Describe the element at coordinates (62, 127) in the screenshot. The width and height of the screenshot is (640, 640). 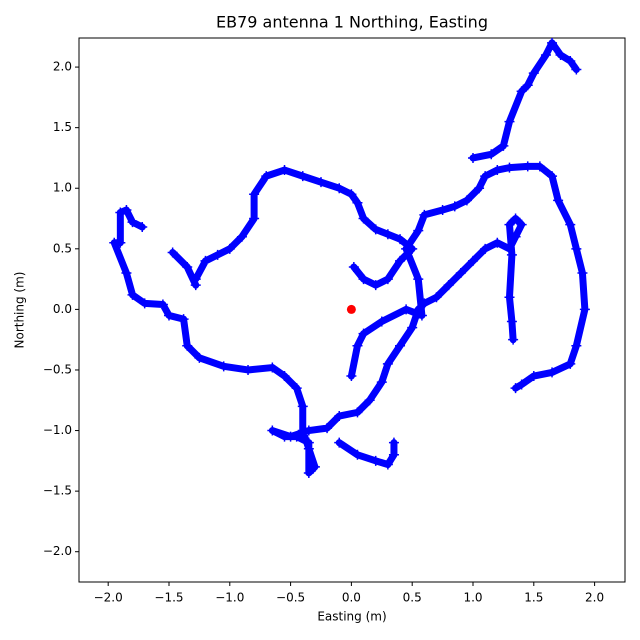
I see `y-tick-label: 1.5` at that location.